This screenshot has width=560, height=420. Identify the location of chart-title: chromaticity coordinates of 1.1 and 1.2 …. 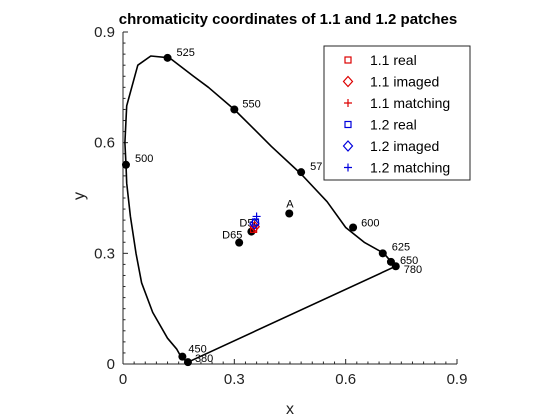
(288, 19).